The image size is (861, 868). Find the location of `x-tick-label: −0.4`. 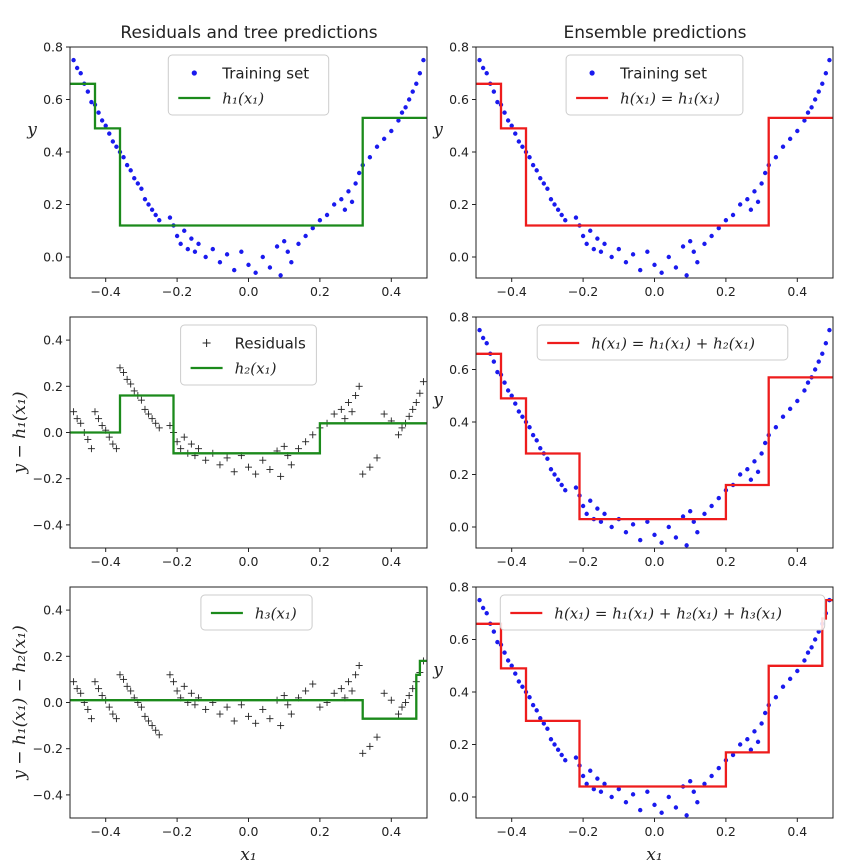

x-tick-label: −0.4 is located at coordinates (512, 291).